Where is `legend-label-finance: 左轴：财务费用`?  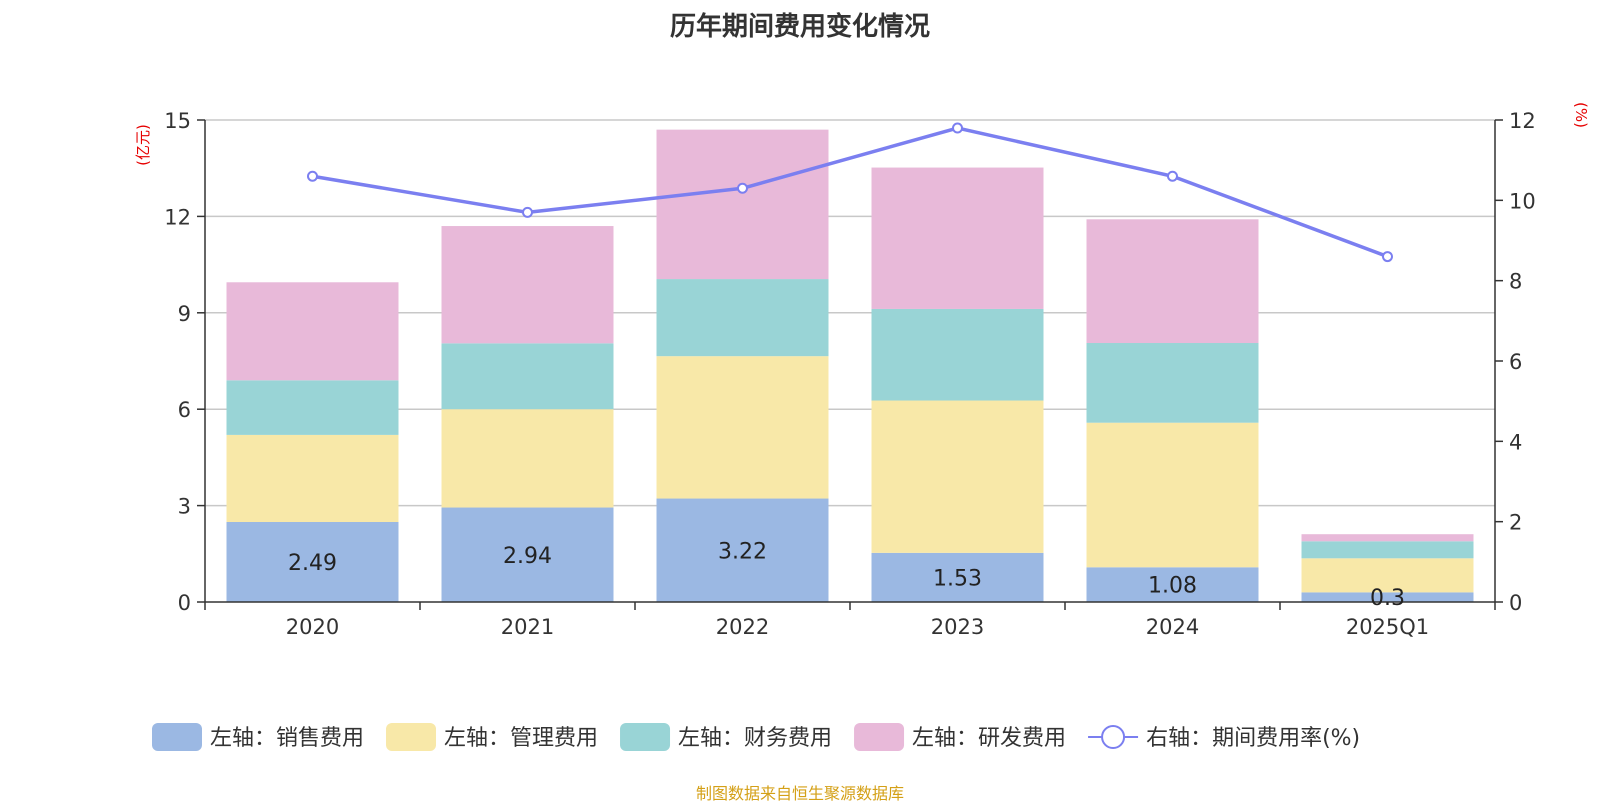
legend-label-finance: 左轴：财务费用 is located at coordinates (755, 738).